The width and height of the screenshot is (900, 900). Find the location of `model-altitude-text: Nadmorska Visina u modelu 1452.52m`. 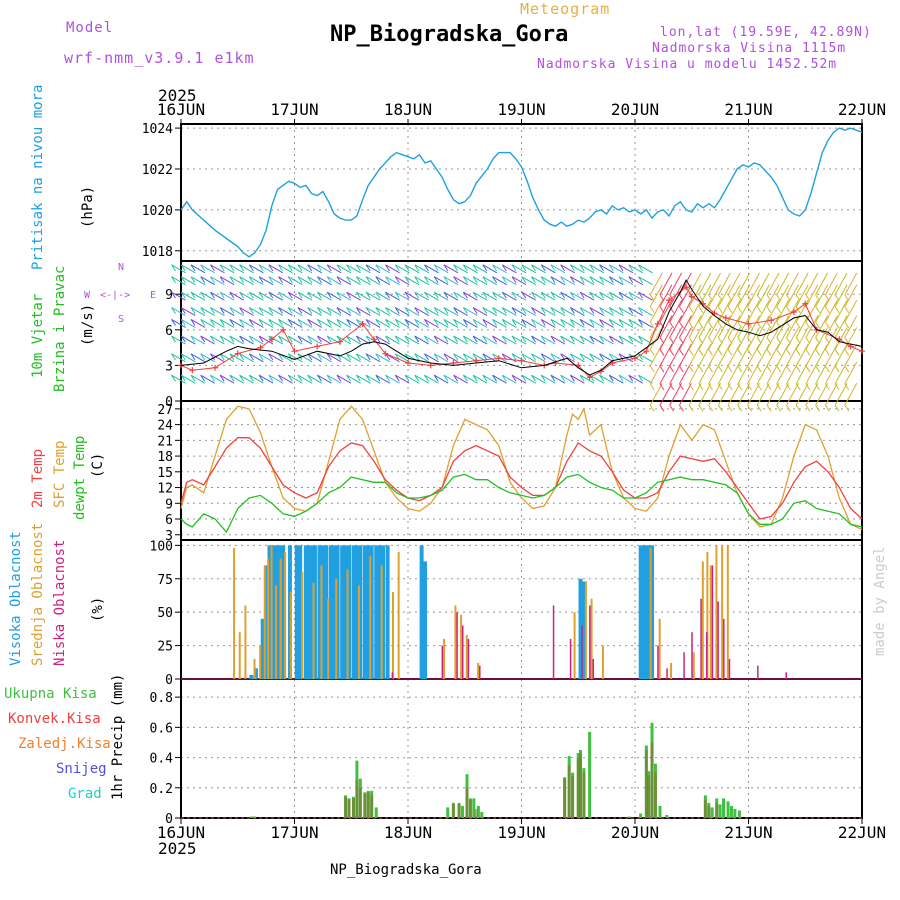

model-altitude-text: Nadmorska Visina u modelu 1452.52m is located at coordinates (687, 64).